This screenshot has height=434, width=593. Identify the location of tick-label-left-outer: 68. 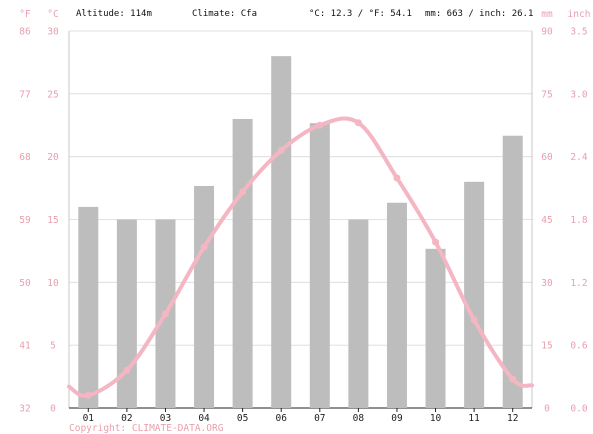
(25, 157).